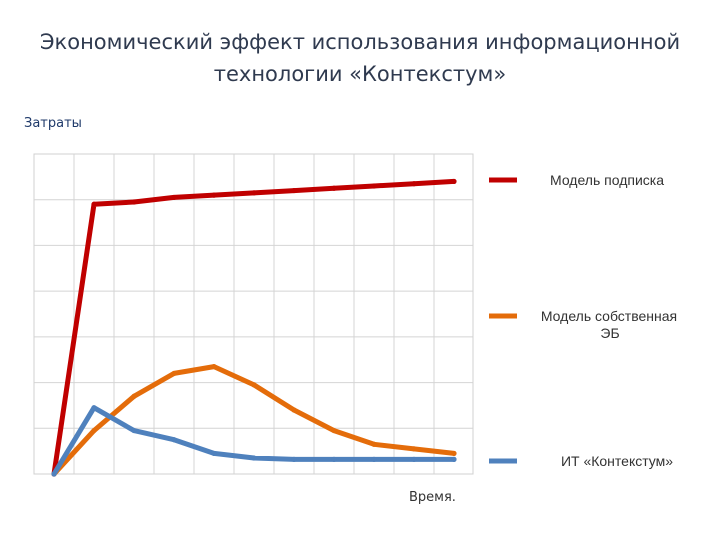 The height and width of the screenshot is (540, 720). I want to click on legend-label-3: ИТ «Контекстум», so click(617, 461).